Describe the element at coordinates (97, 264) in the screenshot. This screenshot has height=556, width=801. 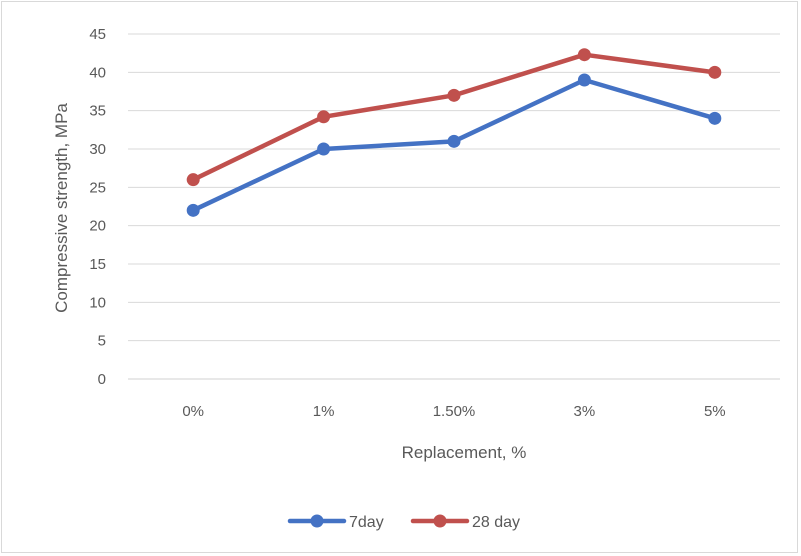
I see `y-tick-label: 15` at that location.